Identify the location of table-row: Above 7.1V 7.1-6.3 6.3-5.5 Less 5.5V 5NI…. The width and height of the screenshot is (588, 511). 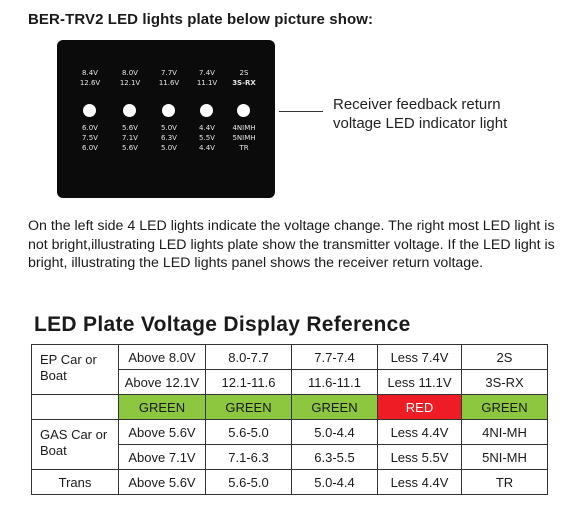
(290, 457).